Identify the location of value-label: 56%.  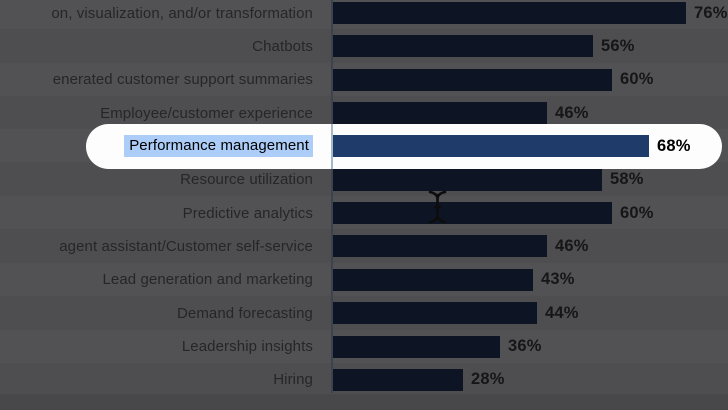
(618, 45).